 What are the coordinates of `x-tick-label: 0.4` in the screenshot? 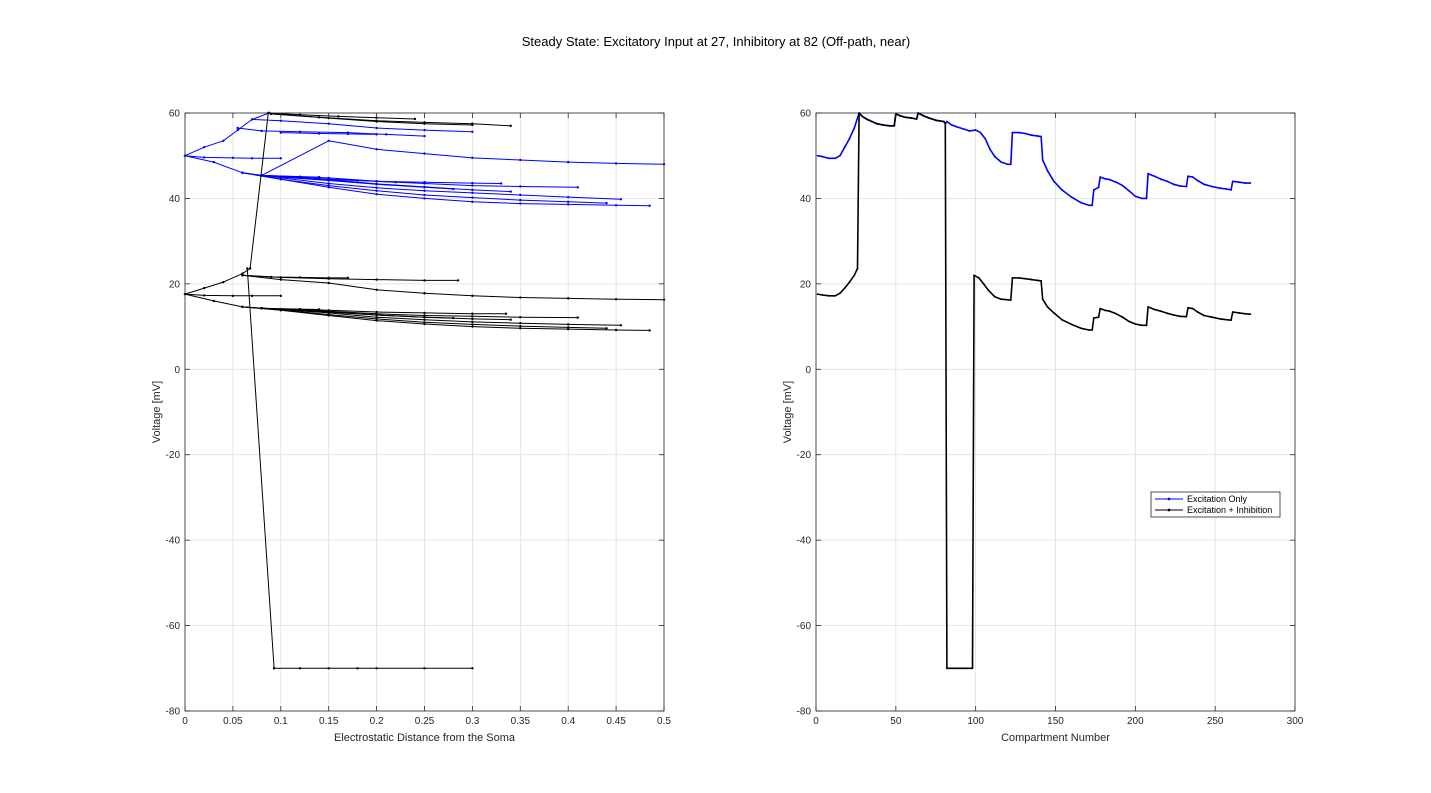 It's located at (568, 721).